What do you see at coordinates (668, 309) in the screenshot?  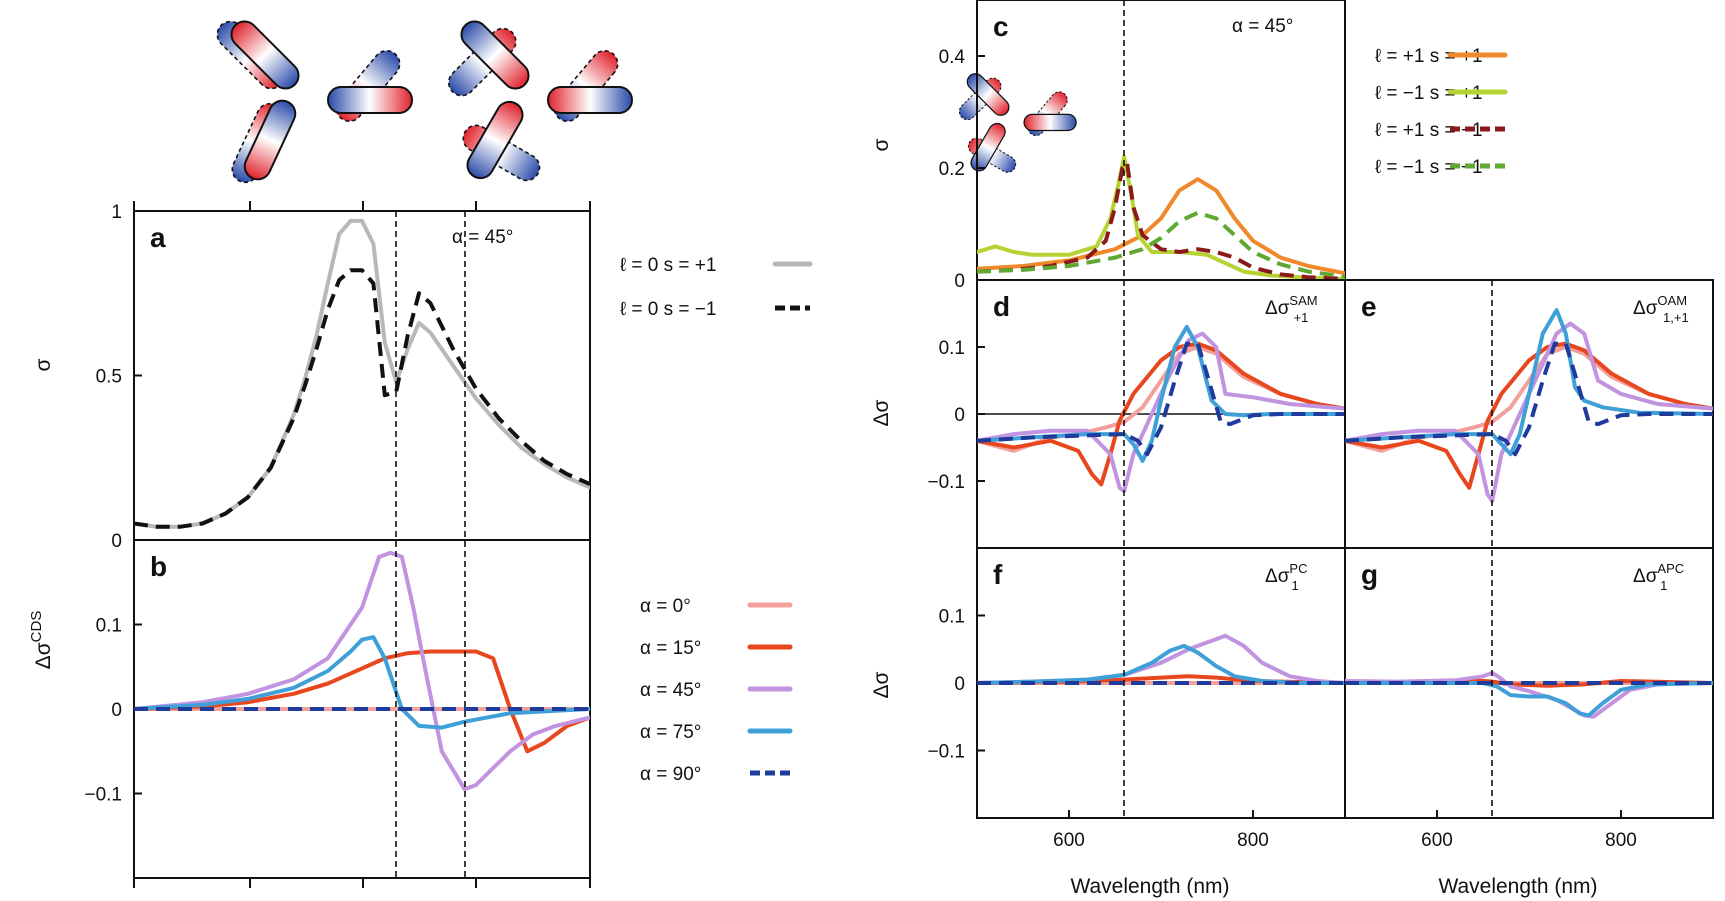 I see `legend-label-a-1: ℓ = 0 s = −1` at bounding box center [668, 309].